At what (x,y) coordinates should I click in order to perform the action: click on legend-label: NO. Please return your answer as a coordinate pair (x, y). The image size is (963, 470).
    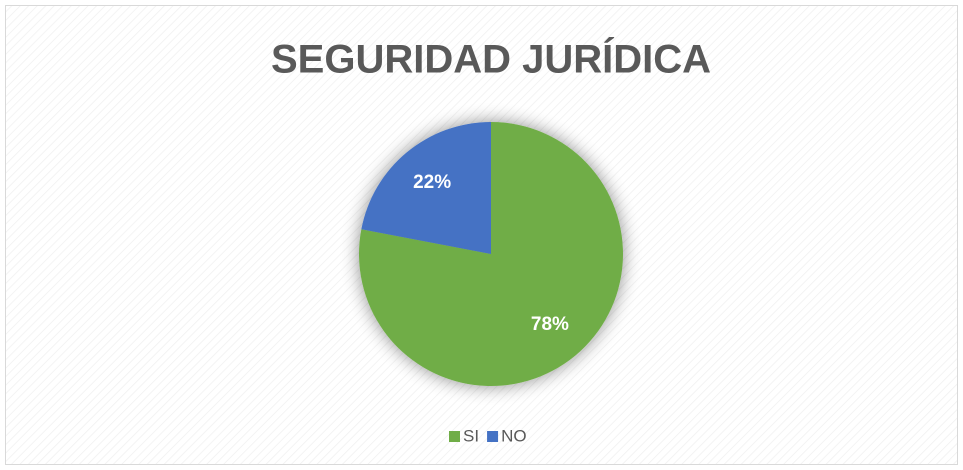
    Looking at the image, I should click on (514, 435).